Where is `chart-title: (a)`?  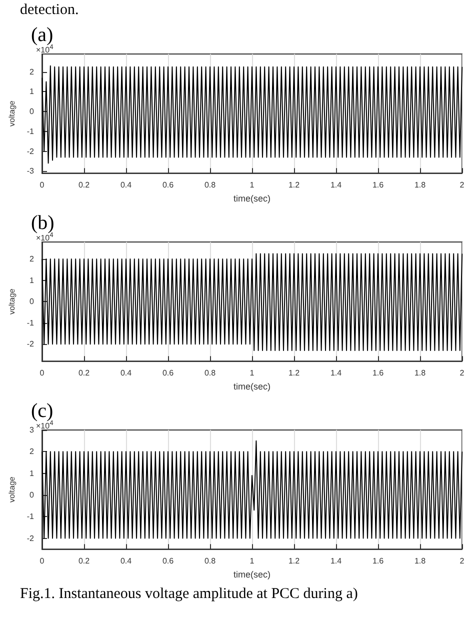 chart-title: (a) is located at coordinates (42, 35).